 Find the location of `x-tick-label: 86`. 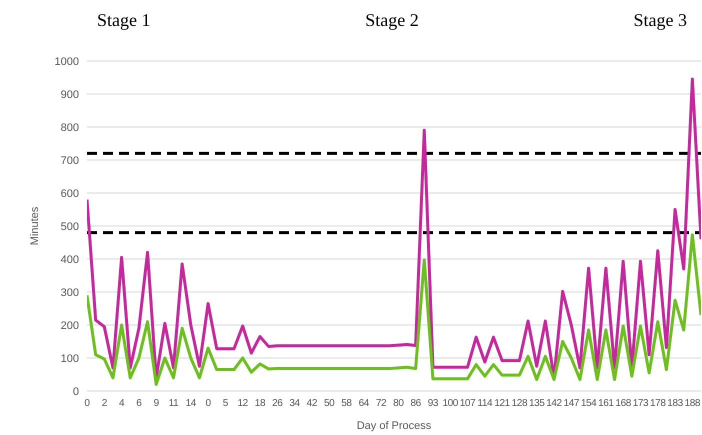

x-tick-label: 86 is located at coordinates (416, 404).